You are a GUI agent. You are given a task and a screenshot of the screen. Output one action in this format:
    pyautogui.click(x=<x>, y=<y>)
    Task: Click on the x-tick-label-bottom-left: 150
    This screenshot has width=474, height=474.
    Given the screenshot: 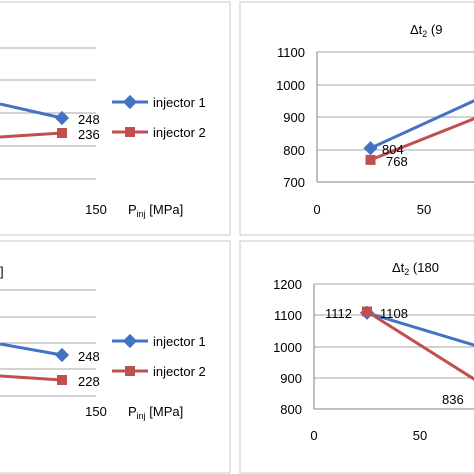 What is the action you would take?
    pyautogui.click(x=96, y=411)
    